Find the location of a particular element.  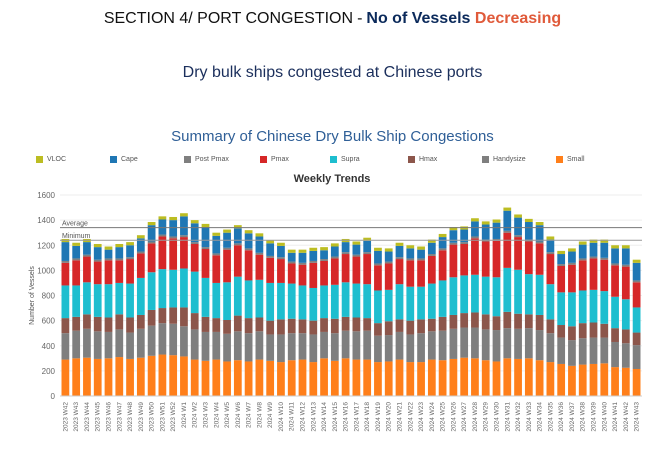

x-tick-label: 2024 W19 is located at coordinates (378, 417).